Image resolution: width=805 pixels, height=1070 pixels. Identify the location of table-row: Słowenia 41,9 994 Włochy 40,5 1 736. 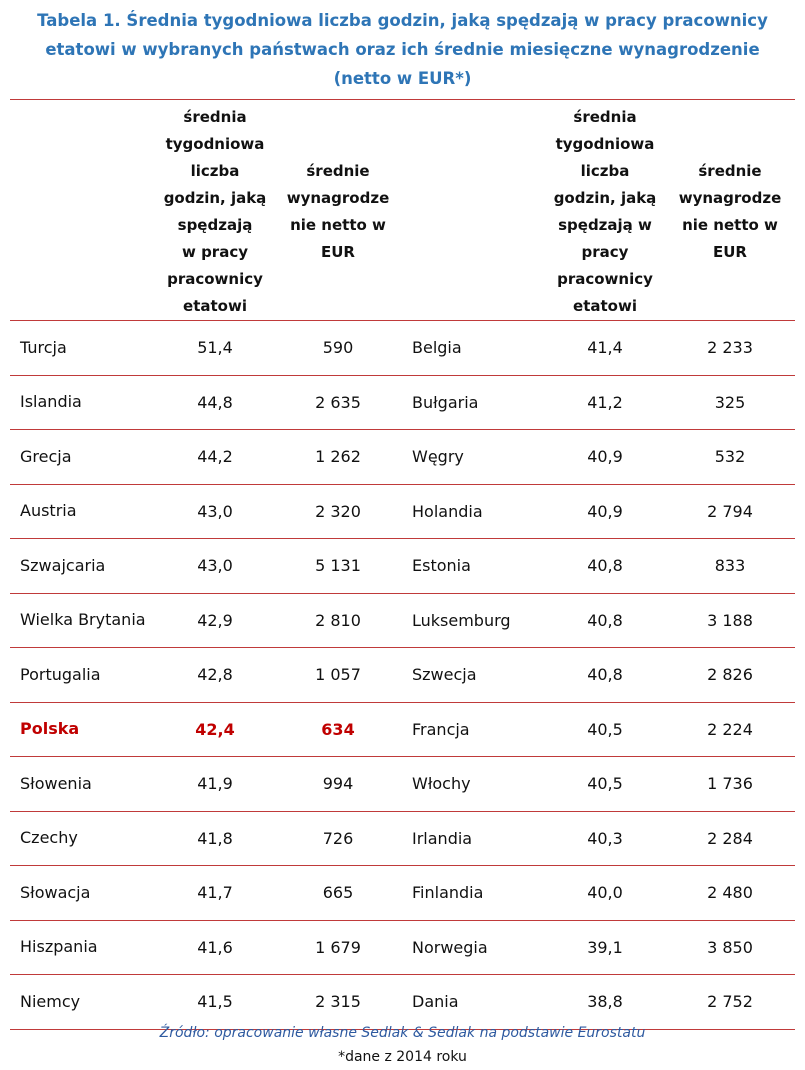
(402, 784).